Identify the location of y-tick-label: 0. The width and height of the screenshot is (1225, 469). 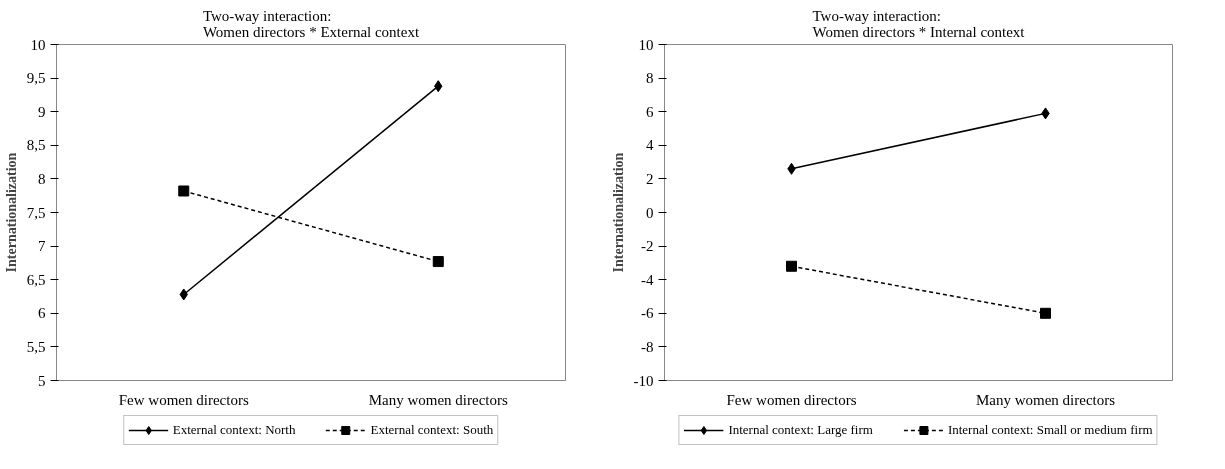
(650, 212).